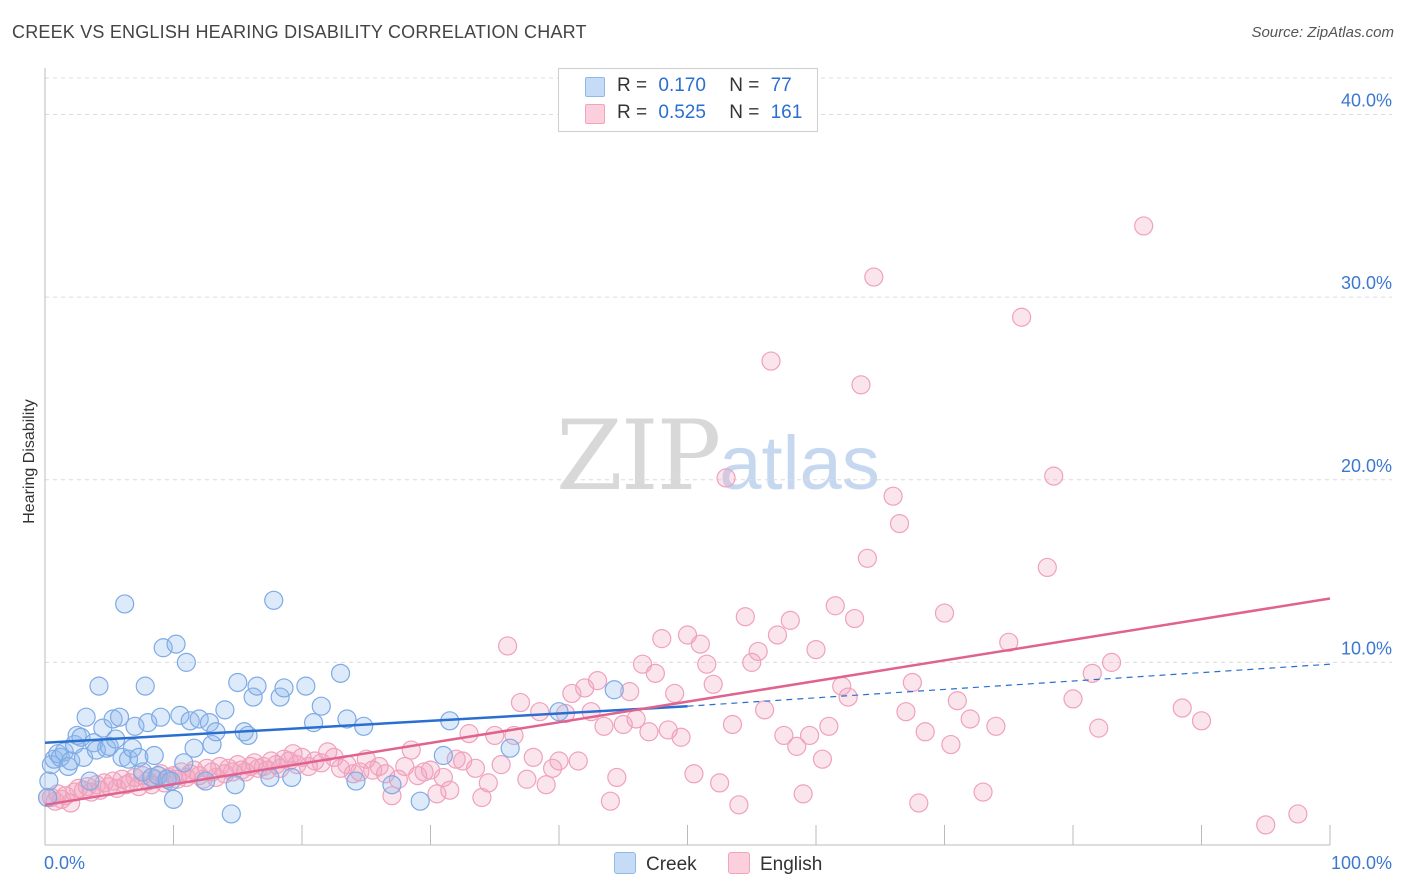  What do you see at coordinates (739, 863) in the screenshot?
I see `bottom-english-swatch` at bounding box center [739, 863].